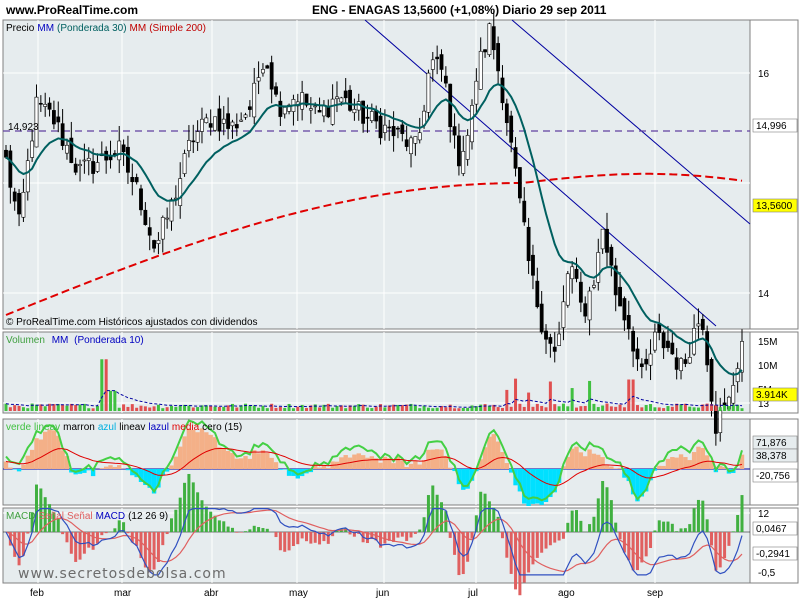  I want to click on macd-legend-item: MACD, so click(110, 516).